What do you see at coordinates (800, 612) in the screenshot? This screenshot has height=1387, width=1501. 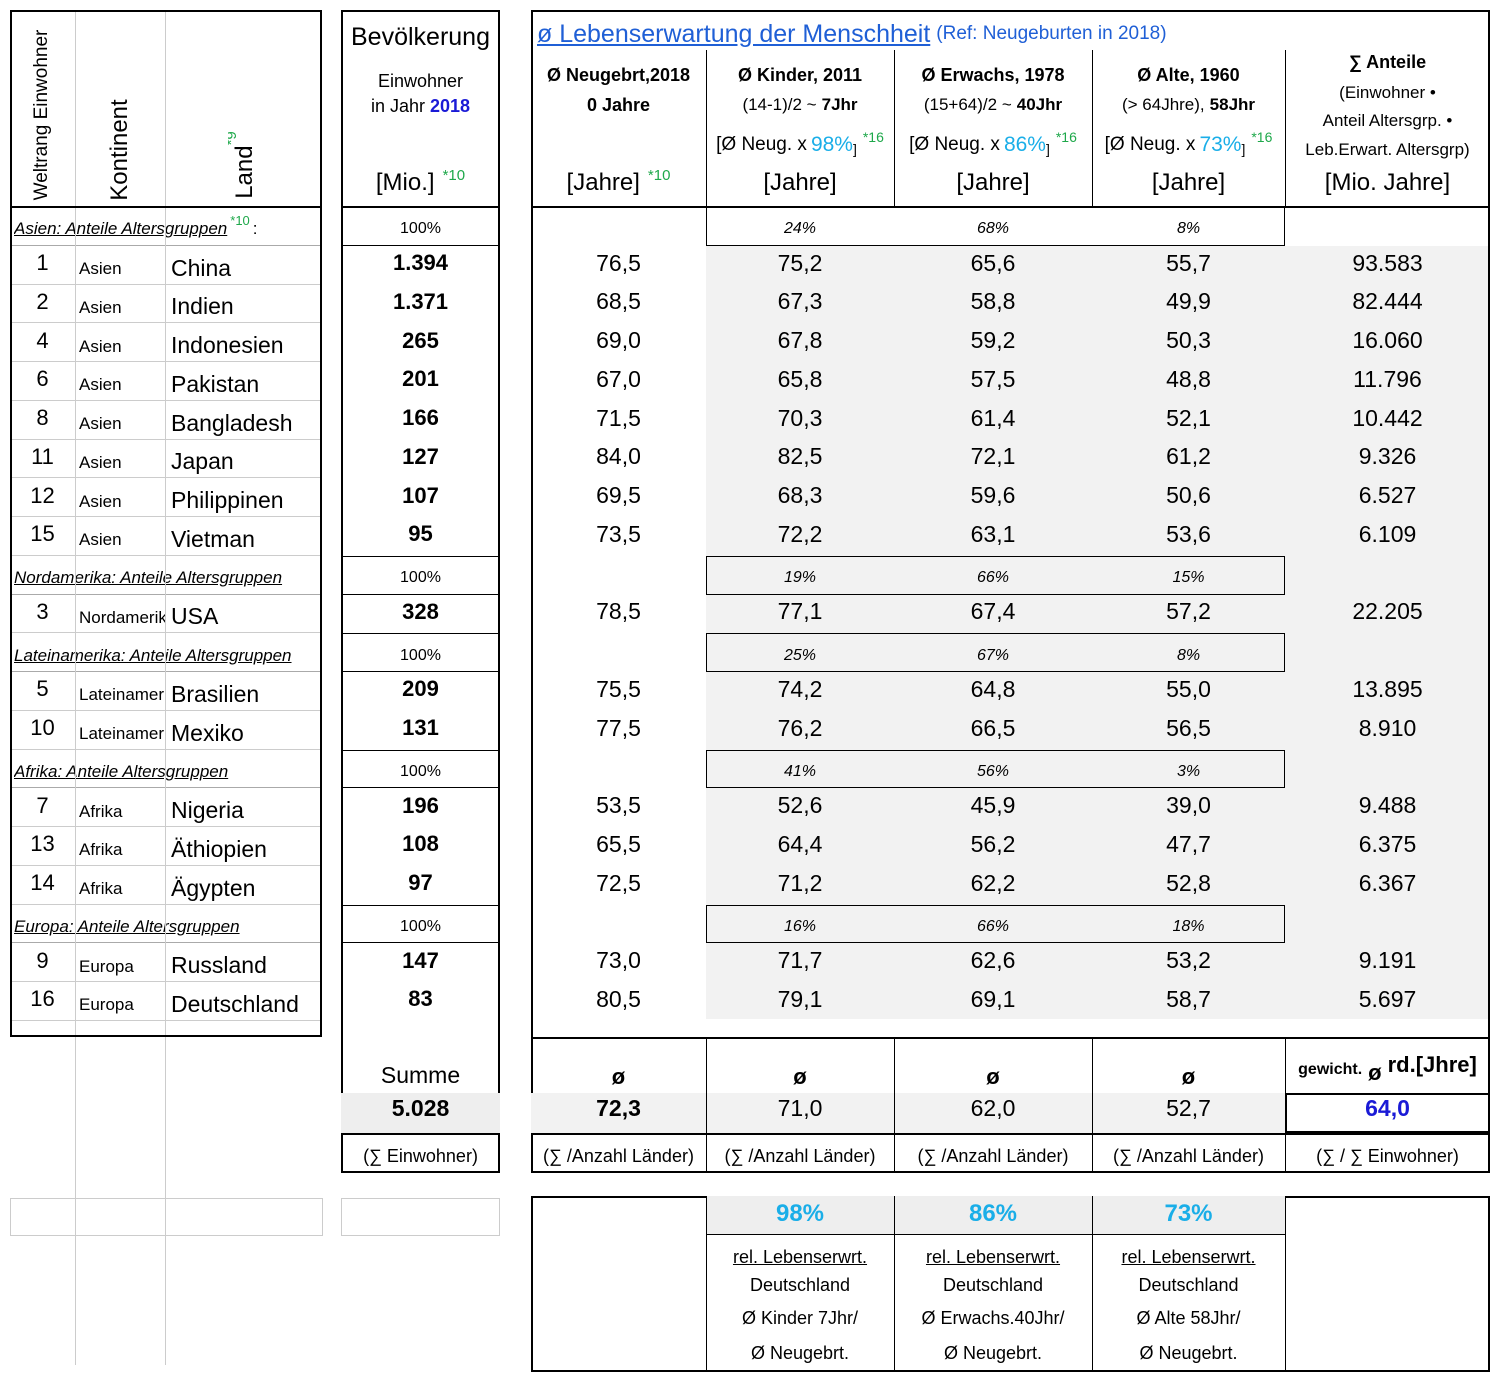 I see `life-value: 77,1` at bounding box center [800, 612].